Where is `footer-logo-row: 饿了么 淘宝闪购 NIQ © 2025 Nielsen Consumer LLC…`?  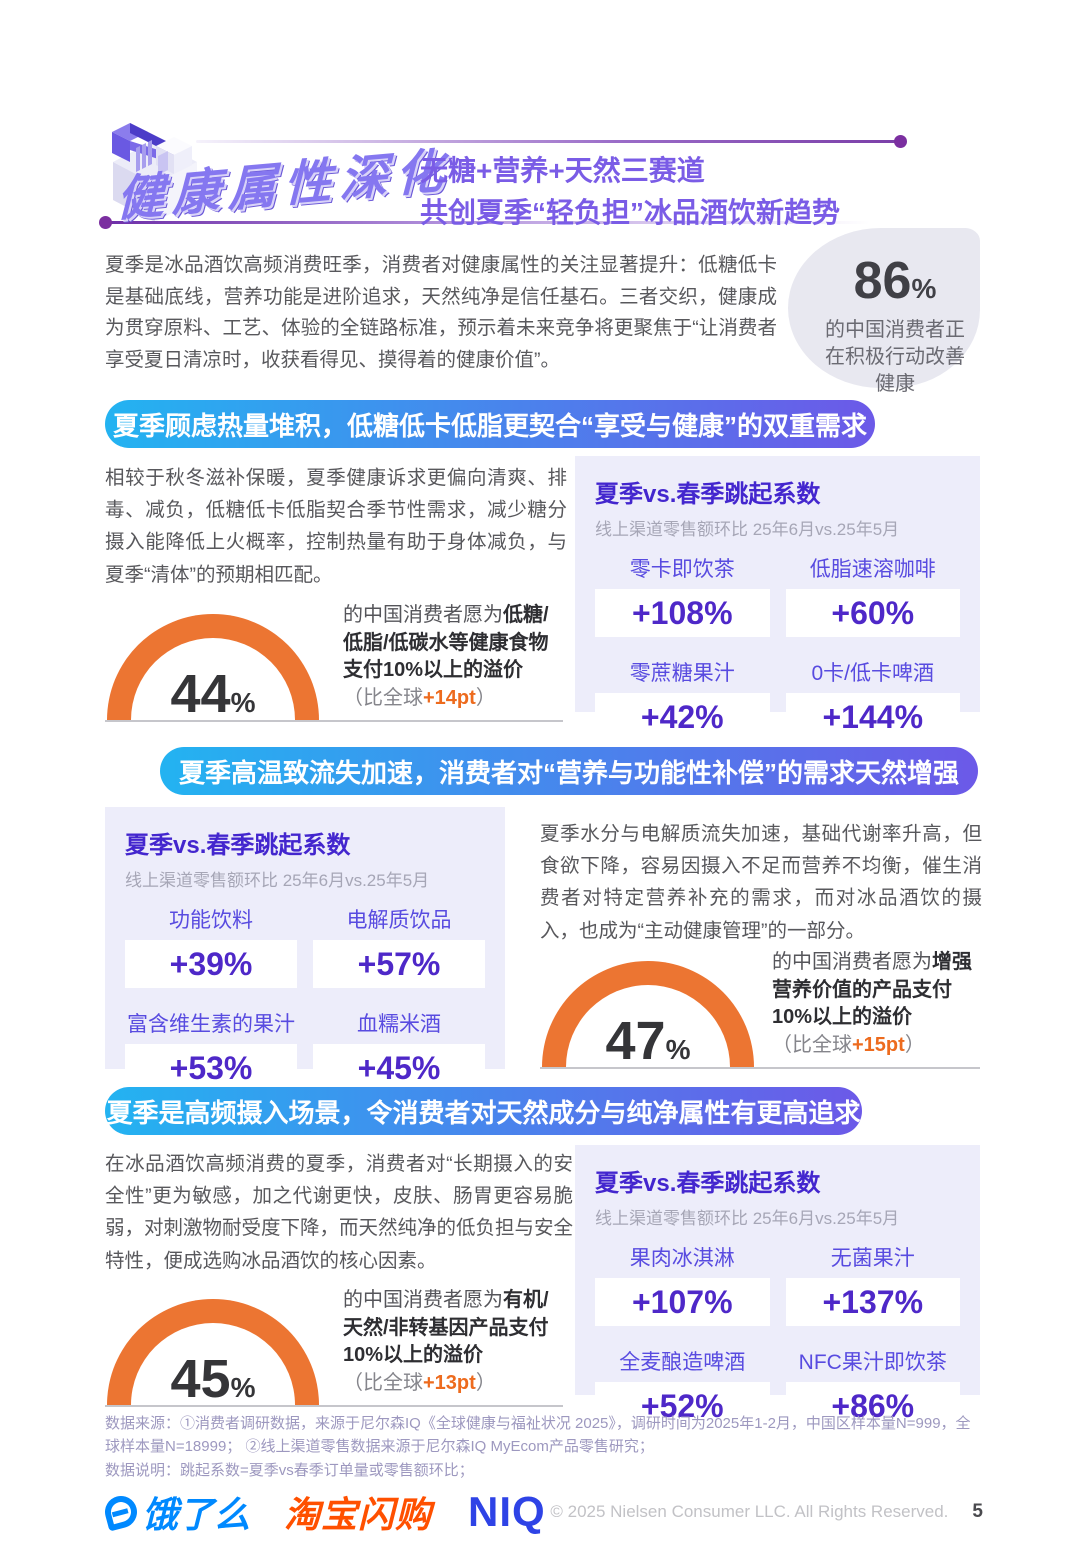
footer-logo-row: 饿了么 淘宝闪购 NIQ © 2025 Nielsen Consumer LLC… is located at coordinates (542, 1512).